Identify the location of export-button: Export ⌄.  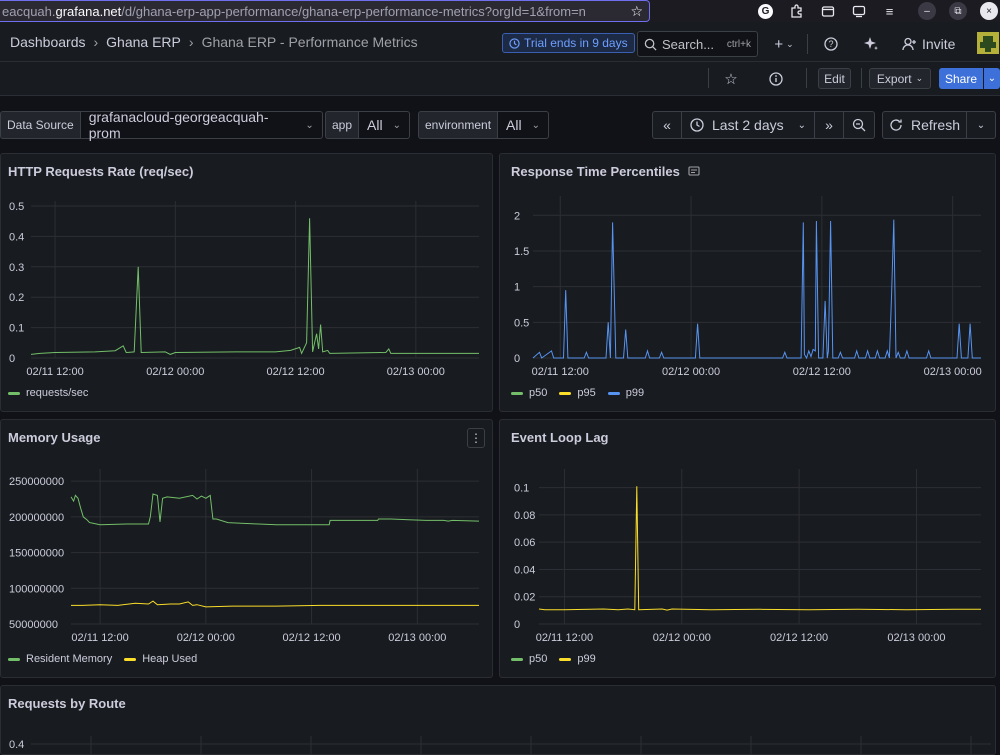
(900, 78).